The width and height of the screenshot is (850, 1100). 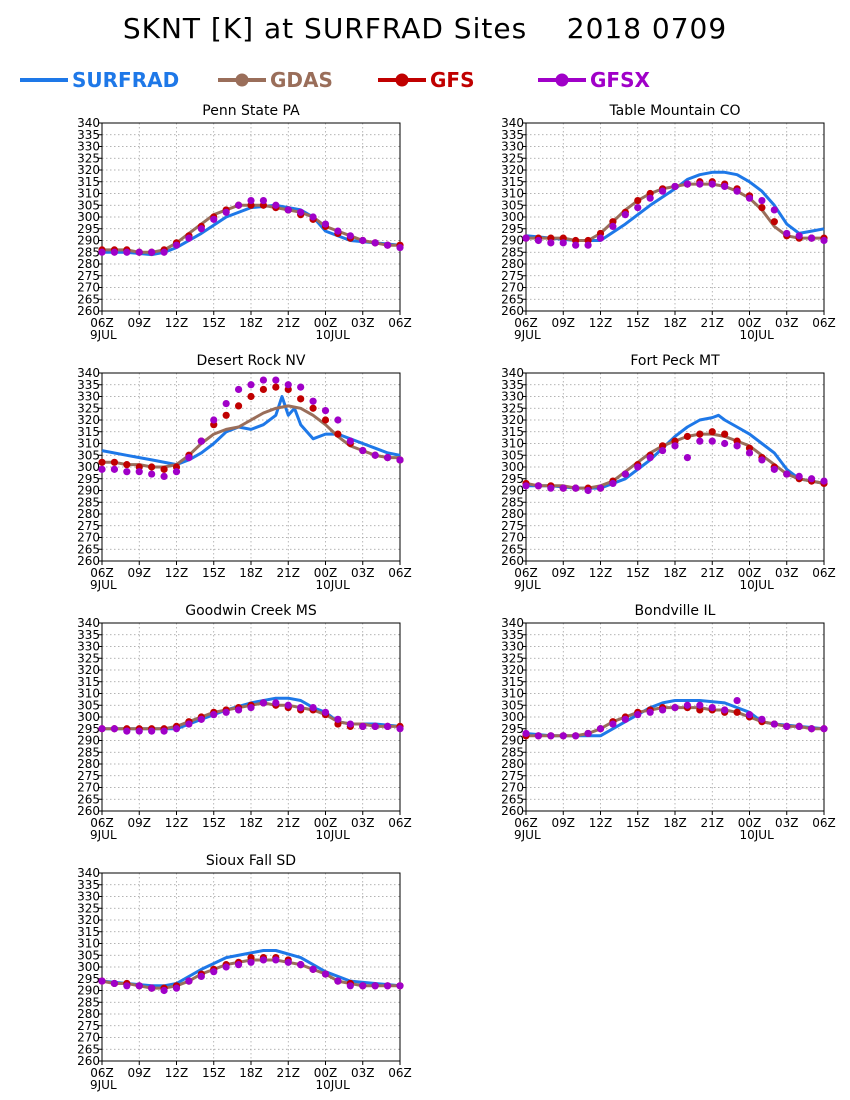 I want to click on y-tick-label: 305, so click(x=88, y=705).